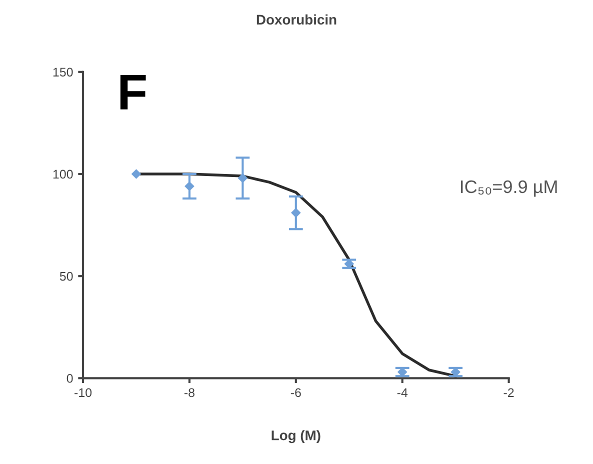  I want to click on x-tick-label: -8, so click(189, 393).